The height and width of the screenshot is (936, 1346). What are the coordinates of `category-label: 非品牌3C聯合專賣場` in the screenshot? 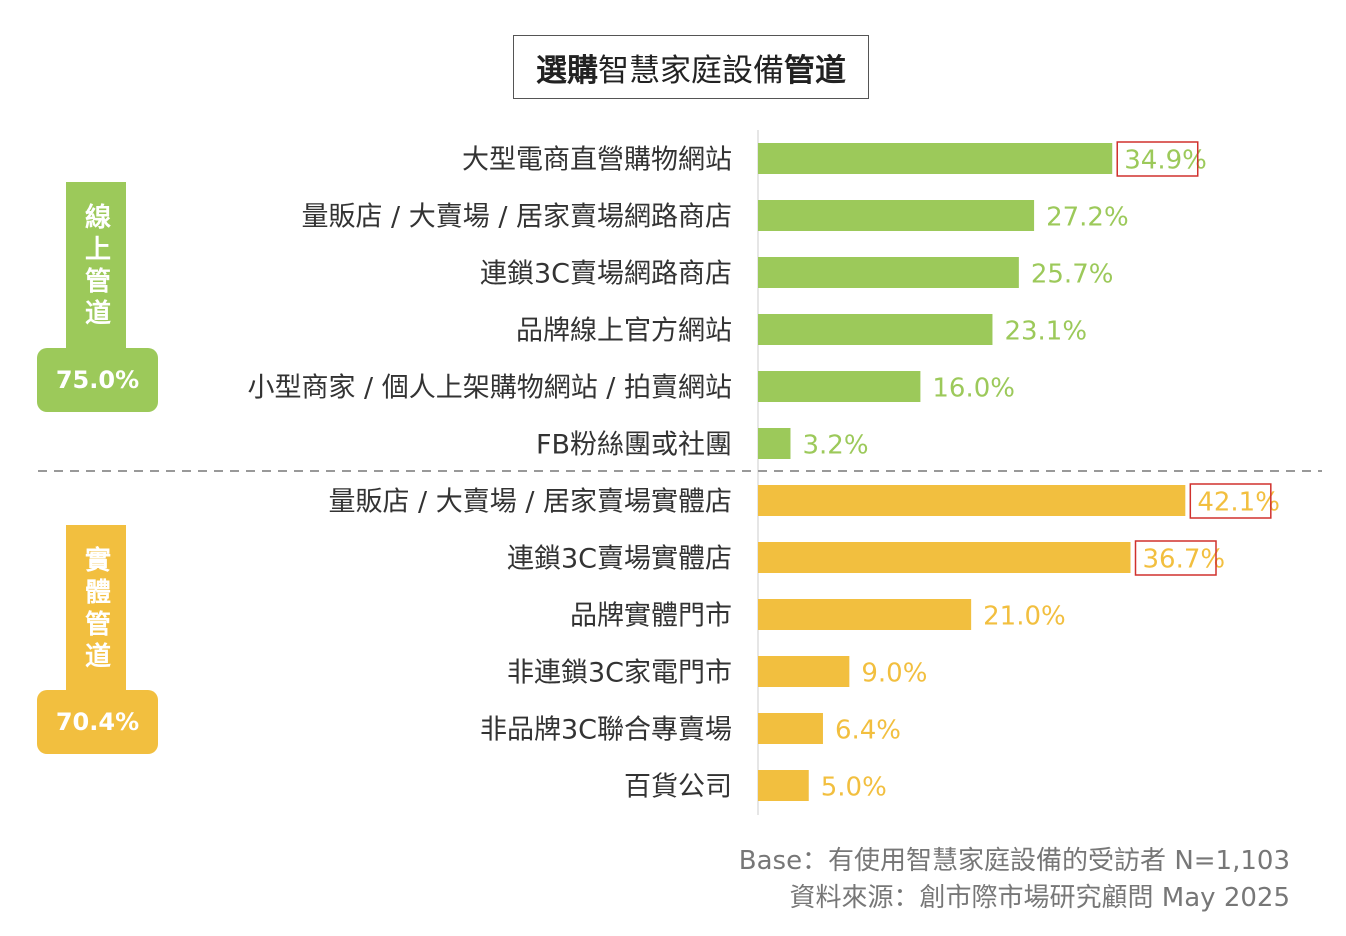 It's located at (606, 730).